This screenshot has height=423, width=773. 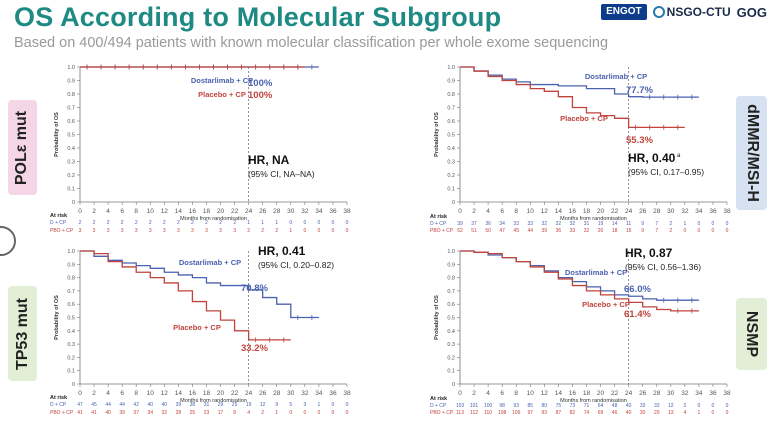 I want to click on at-risk-value: 37, so click(x=136, y=413).